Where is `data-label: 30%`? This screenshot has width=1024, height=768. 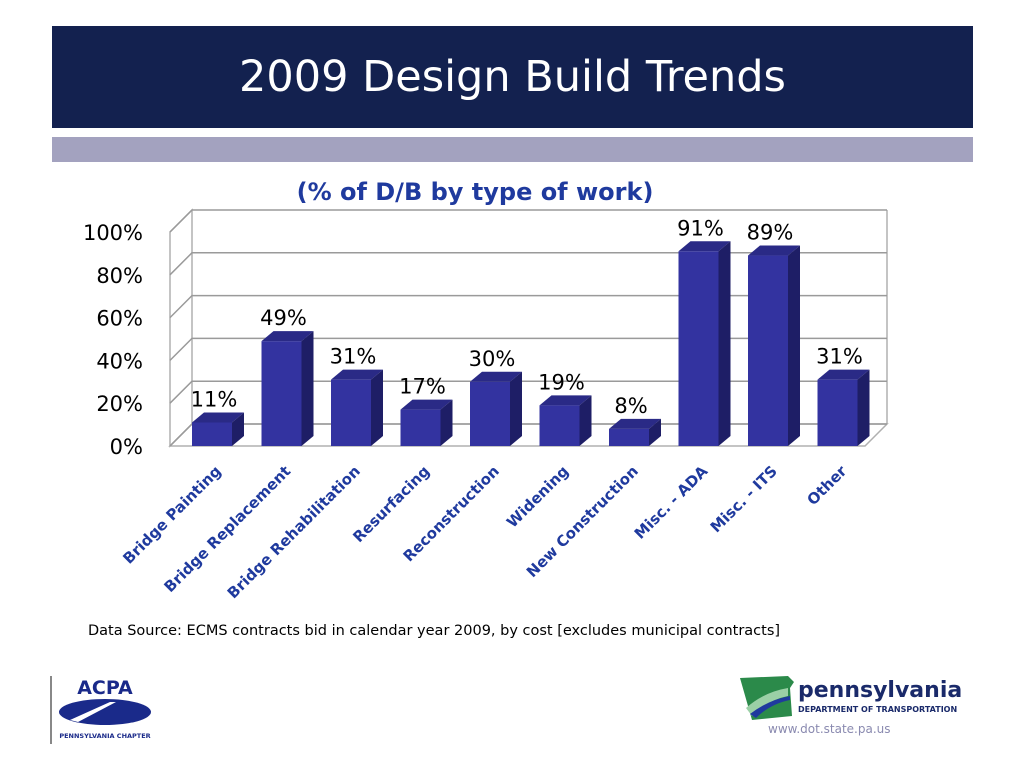 data-label: 30% is located at coordinates (492, 359).